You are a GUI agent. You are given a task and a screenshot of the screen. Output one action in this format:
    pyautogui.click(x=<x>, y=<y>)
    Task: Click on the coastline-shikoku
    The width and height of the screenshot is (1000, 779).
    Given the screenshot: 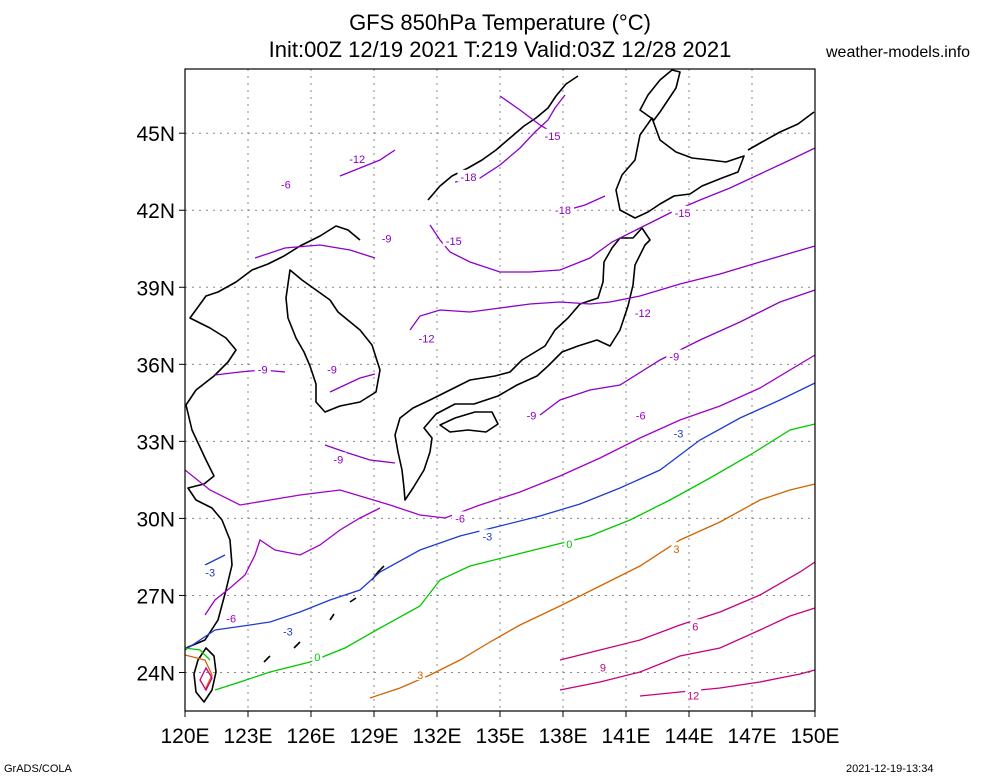 What is the action you would take?
    pyautogui.click(x=469, y=422)
    